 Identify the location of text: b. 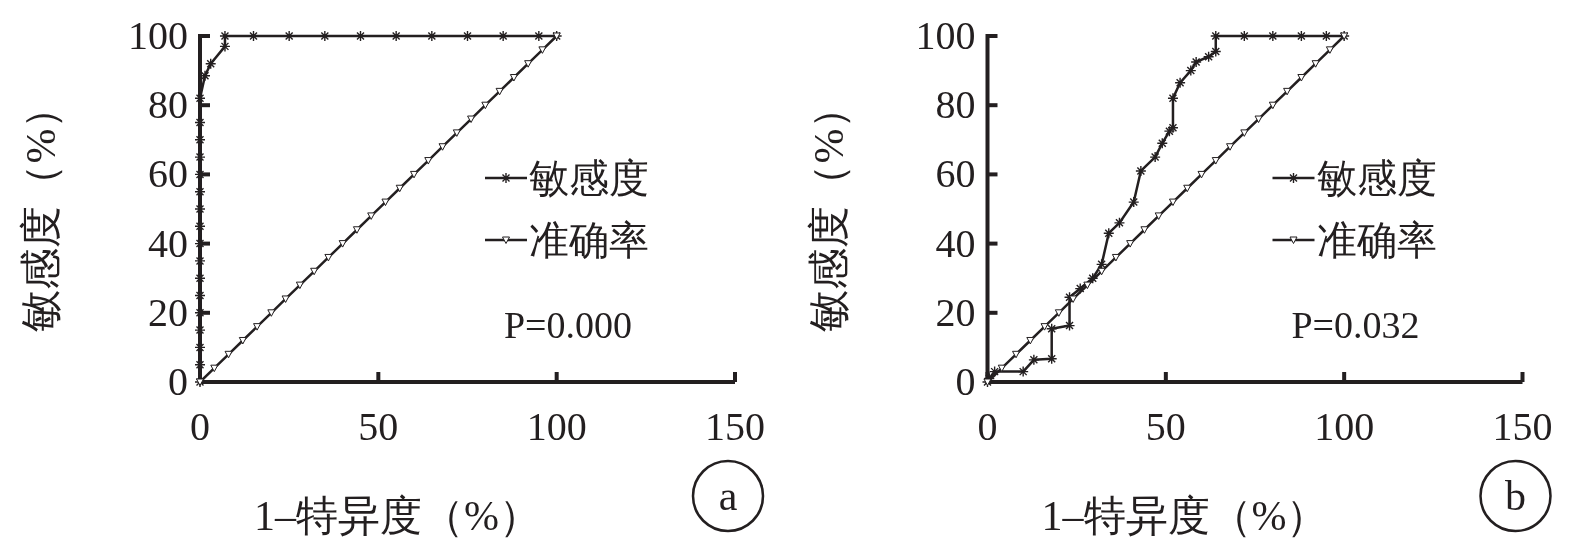
(1515, 496).